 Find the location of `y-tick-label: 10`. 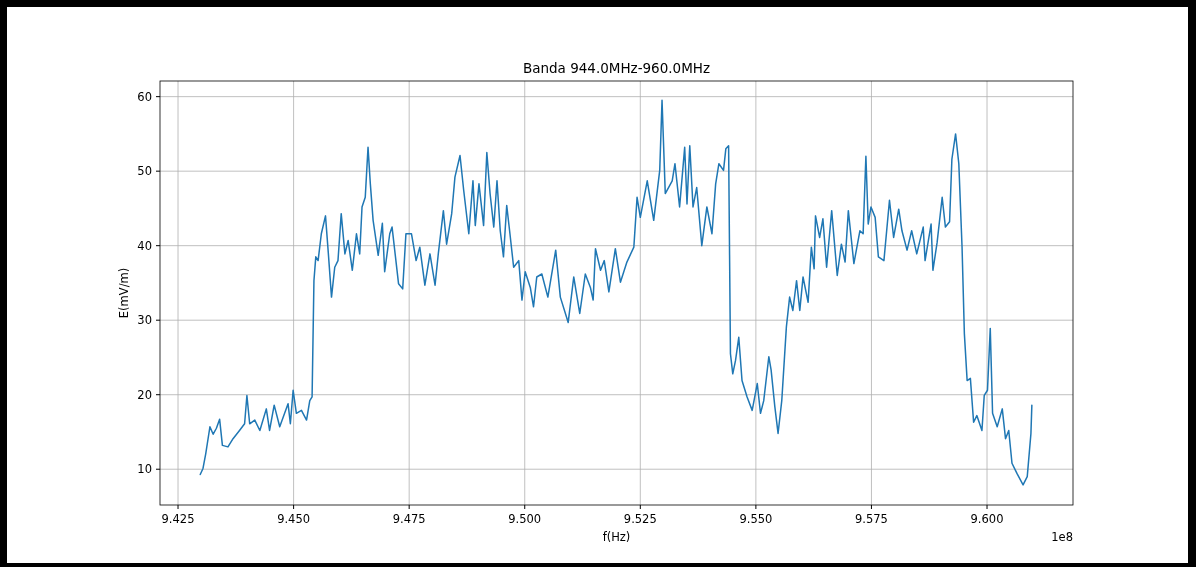

y-tick-label: 10 is located at coordinates (144, 469).